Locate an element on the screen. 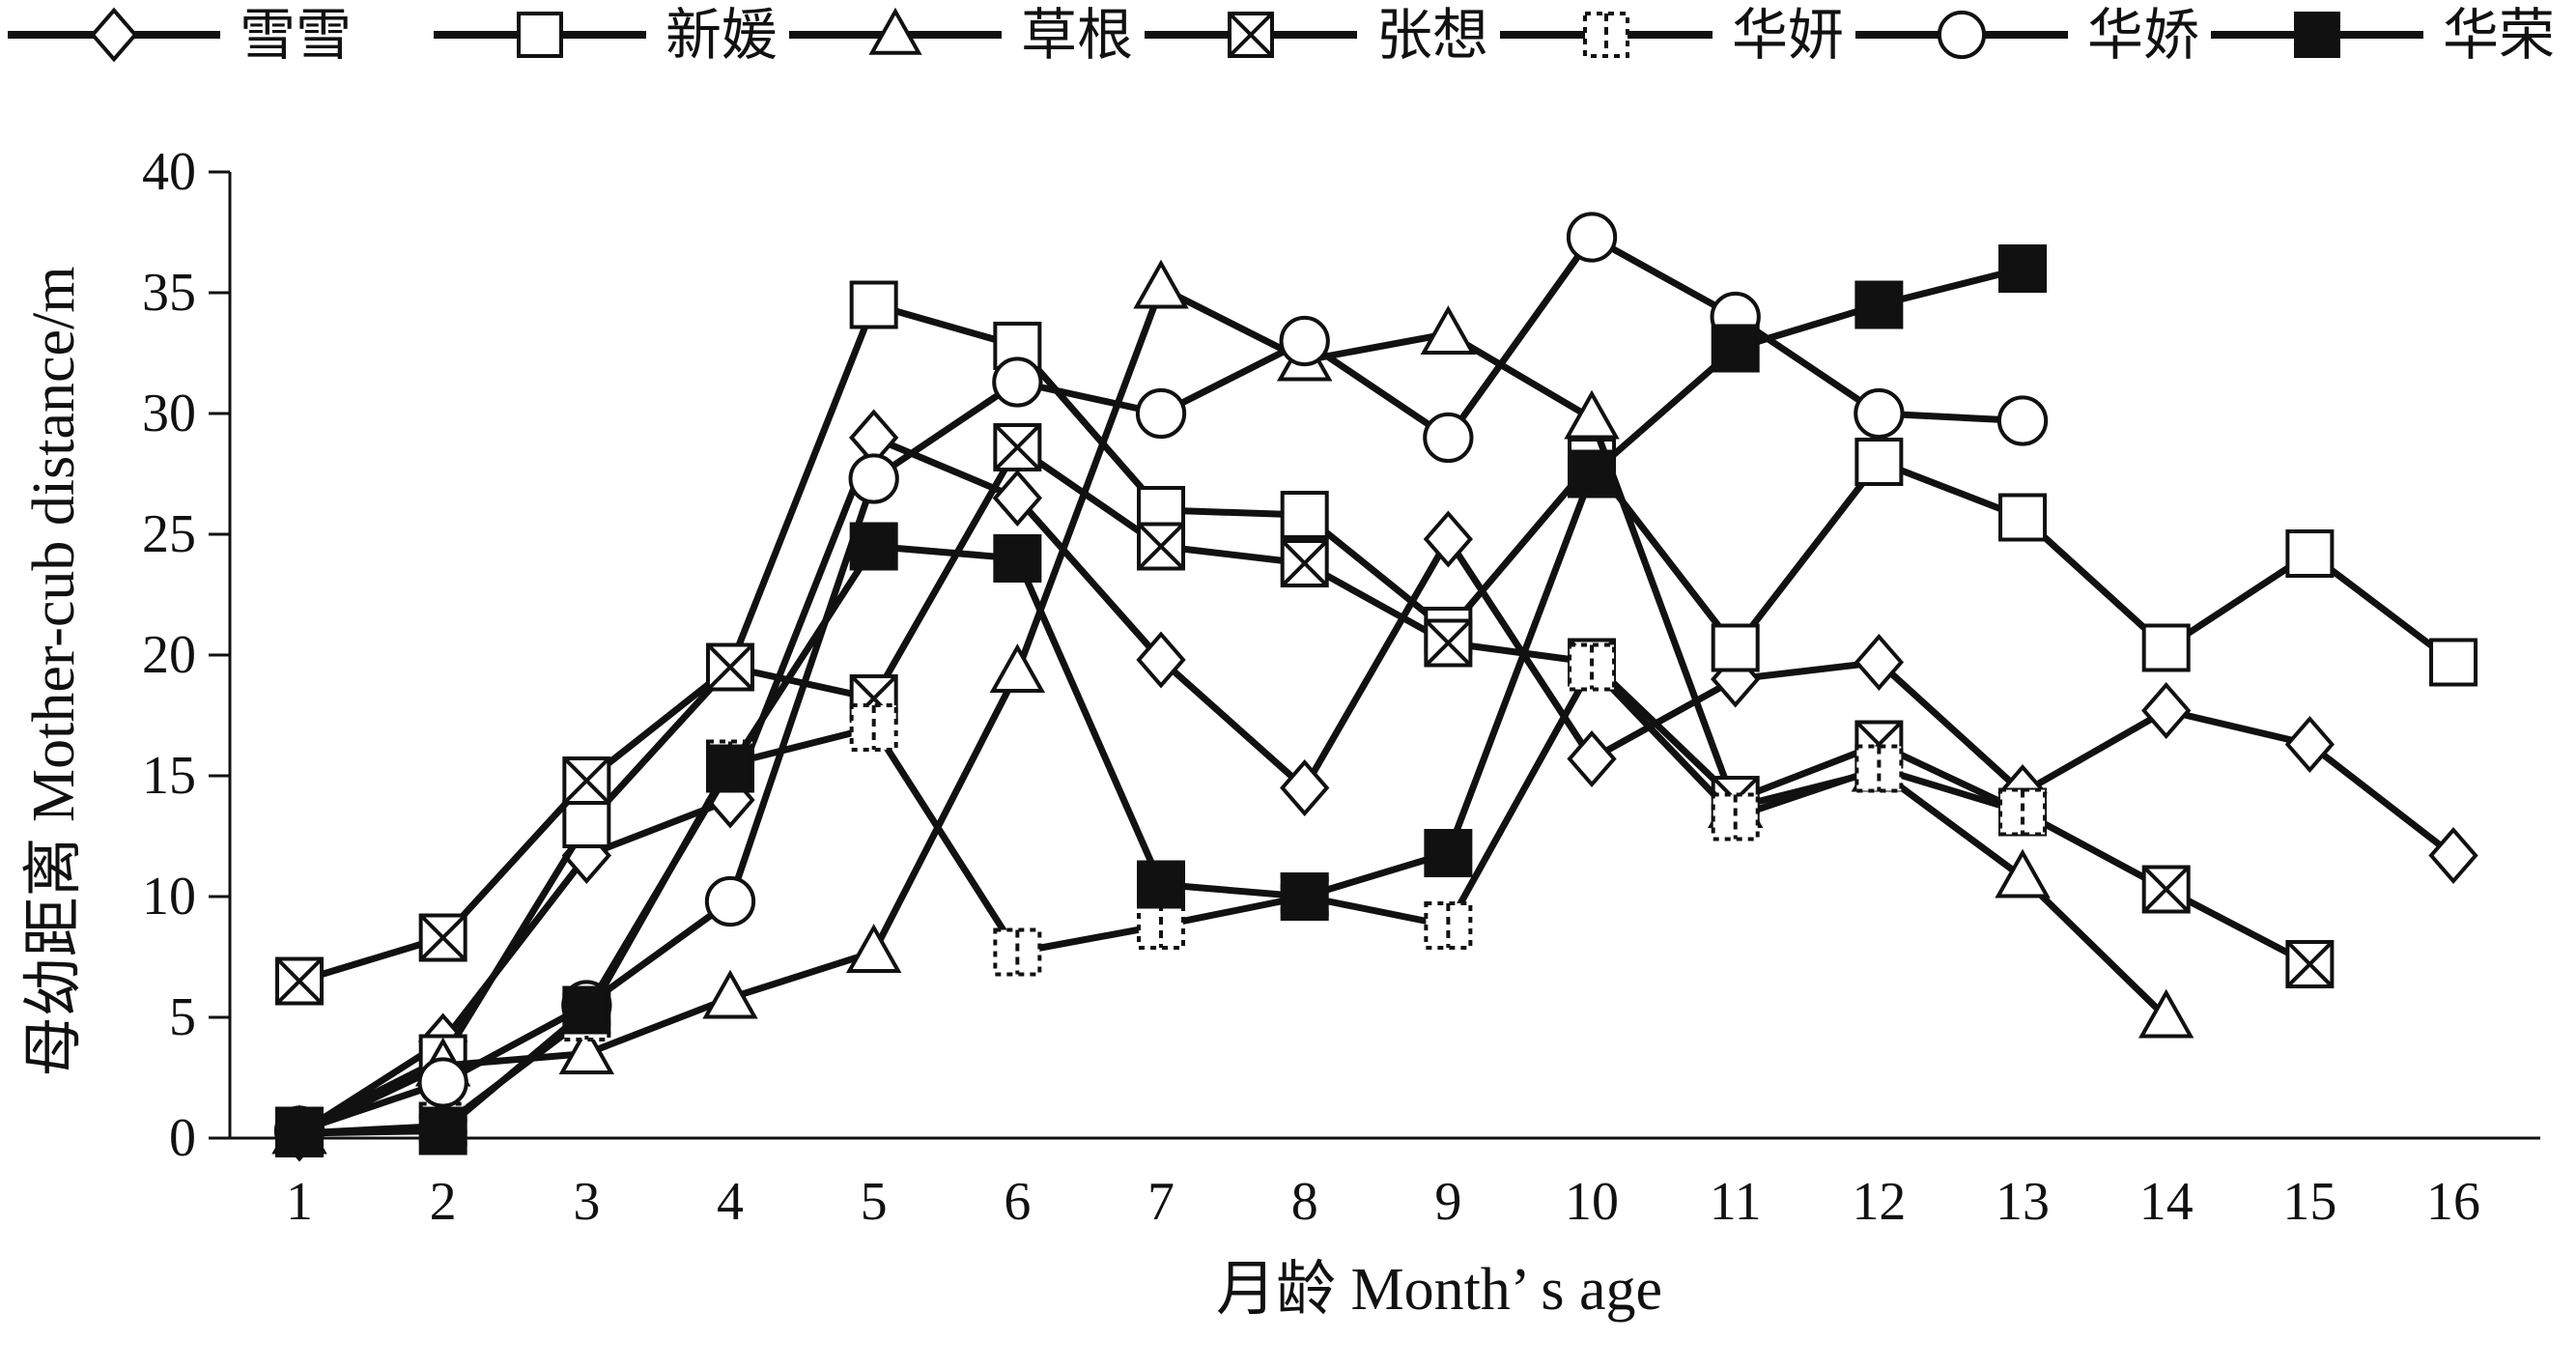  y-tick-label: 0 is located at coordinates (182, 1138).